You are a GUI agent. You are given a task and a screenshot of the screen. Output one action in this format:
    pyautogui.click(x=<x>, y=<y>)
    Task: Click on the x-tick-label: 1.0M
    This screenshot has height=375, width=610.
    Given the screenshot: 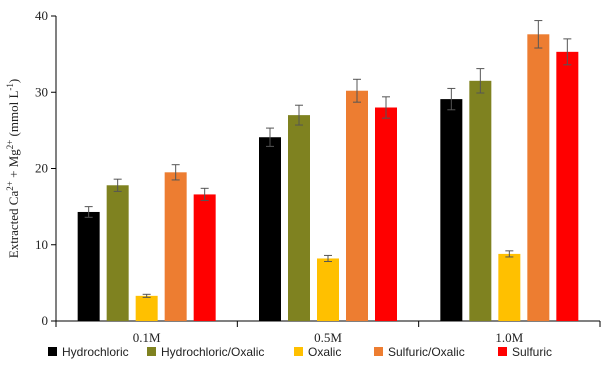 What is the action you would take?
    pyautogui.click(x=509, y=337)
    